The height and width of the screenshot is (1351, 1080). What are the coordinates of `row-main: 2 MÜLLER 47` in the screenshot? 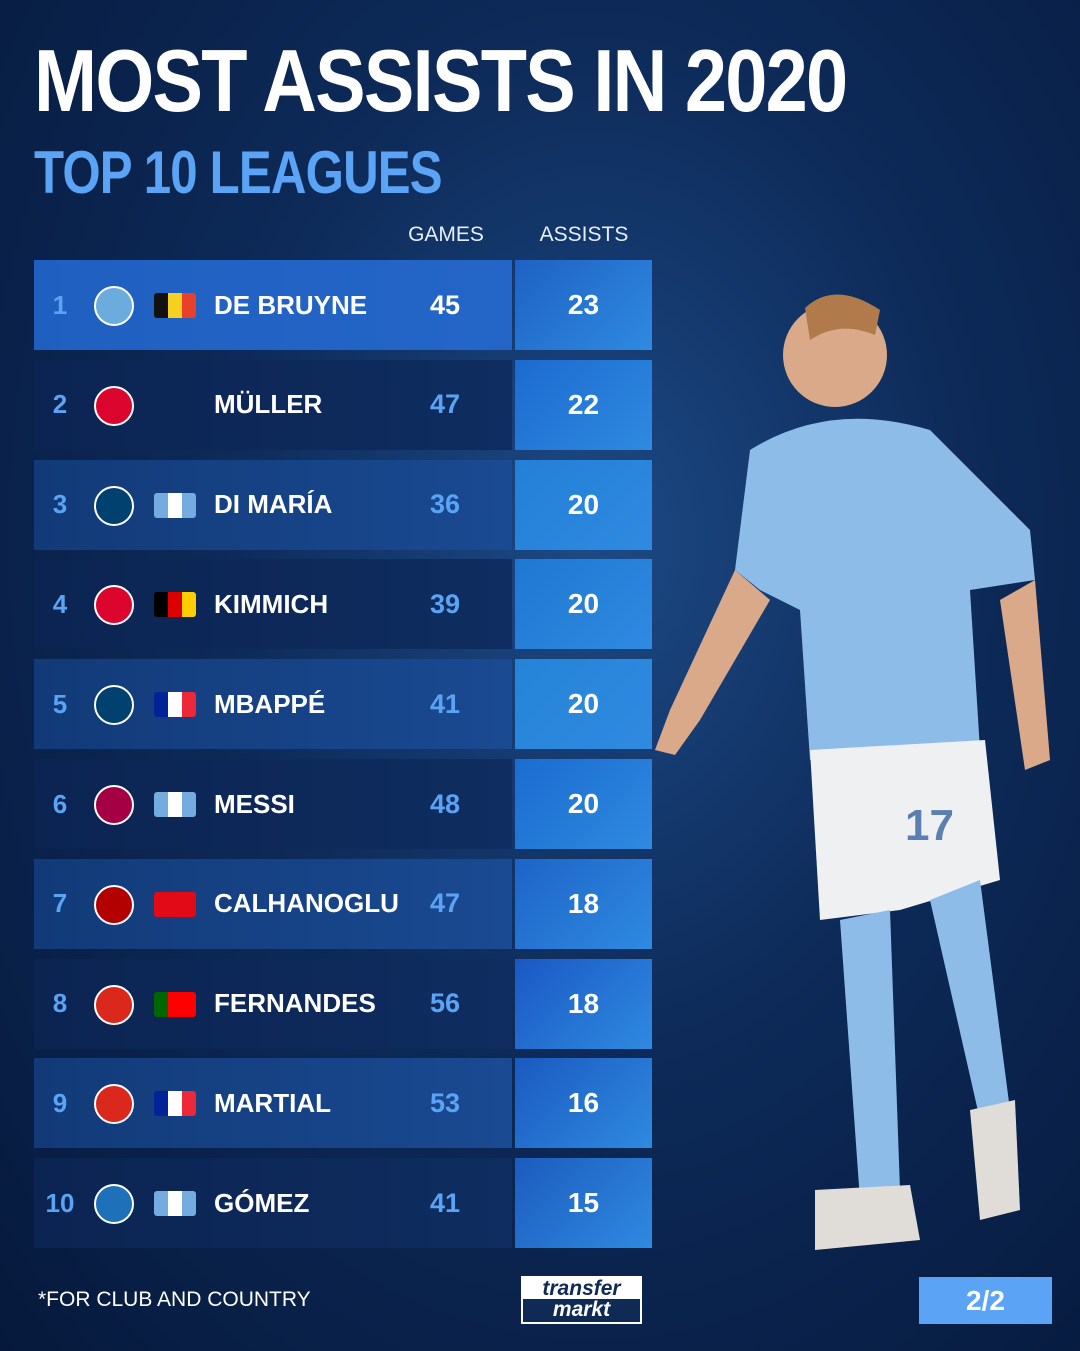 It's located at (273, 404).